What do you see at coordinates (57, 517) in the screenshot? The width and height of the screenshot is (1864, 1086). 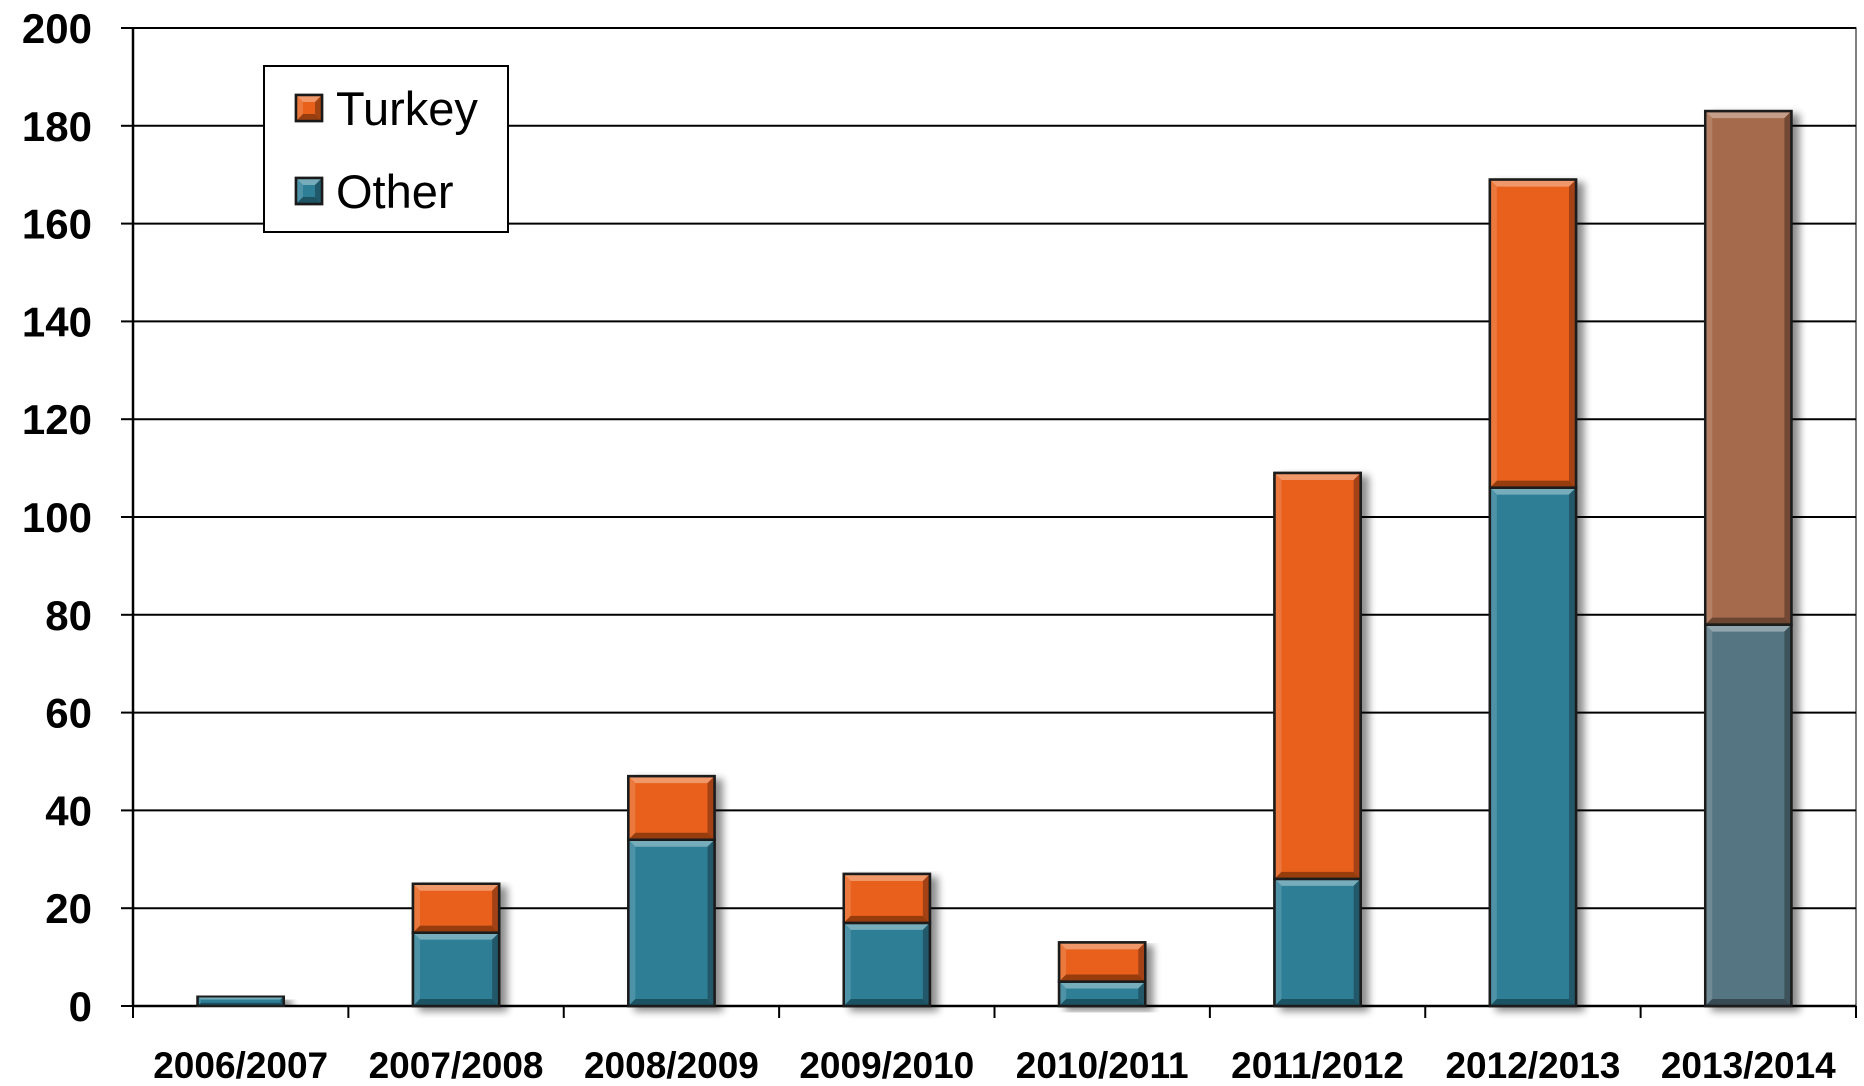 I see `y-tick-label: 100` at bounding box center [57, 517].